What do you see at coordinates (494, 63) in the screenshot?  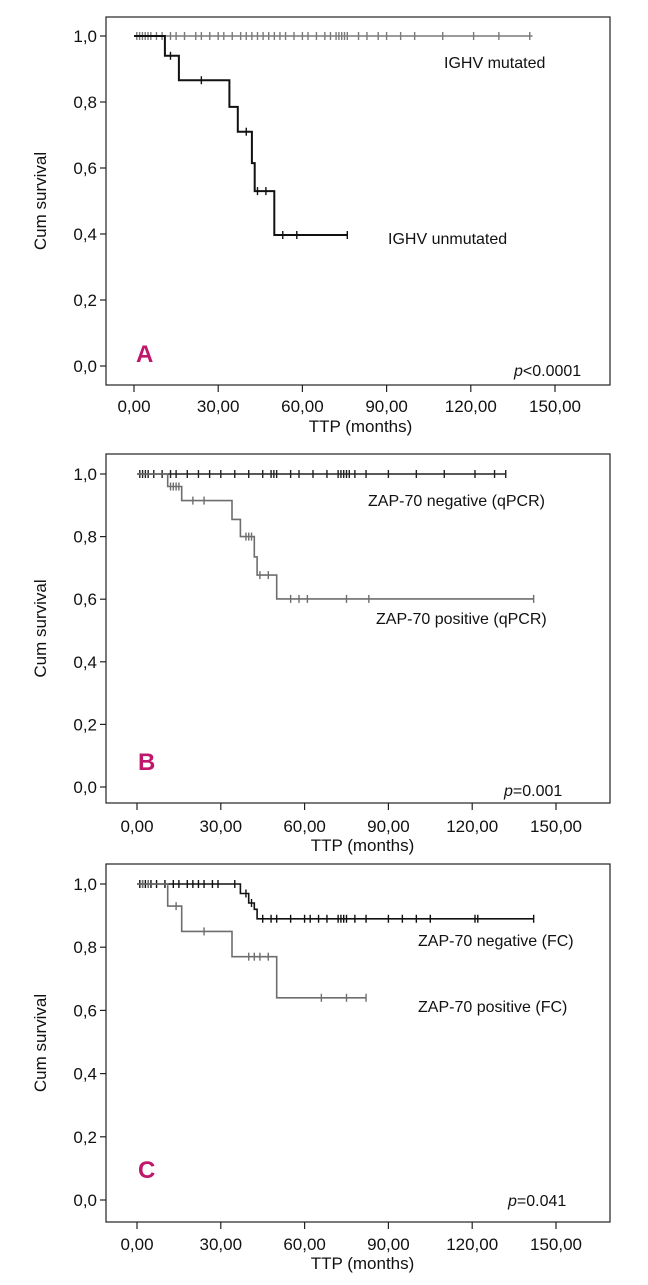 I see `series-label: IGHV mutated` at bounding box center [494, 63].